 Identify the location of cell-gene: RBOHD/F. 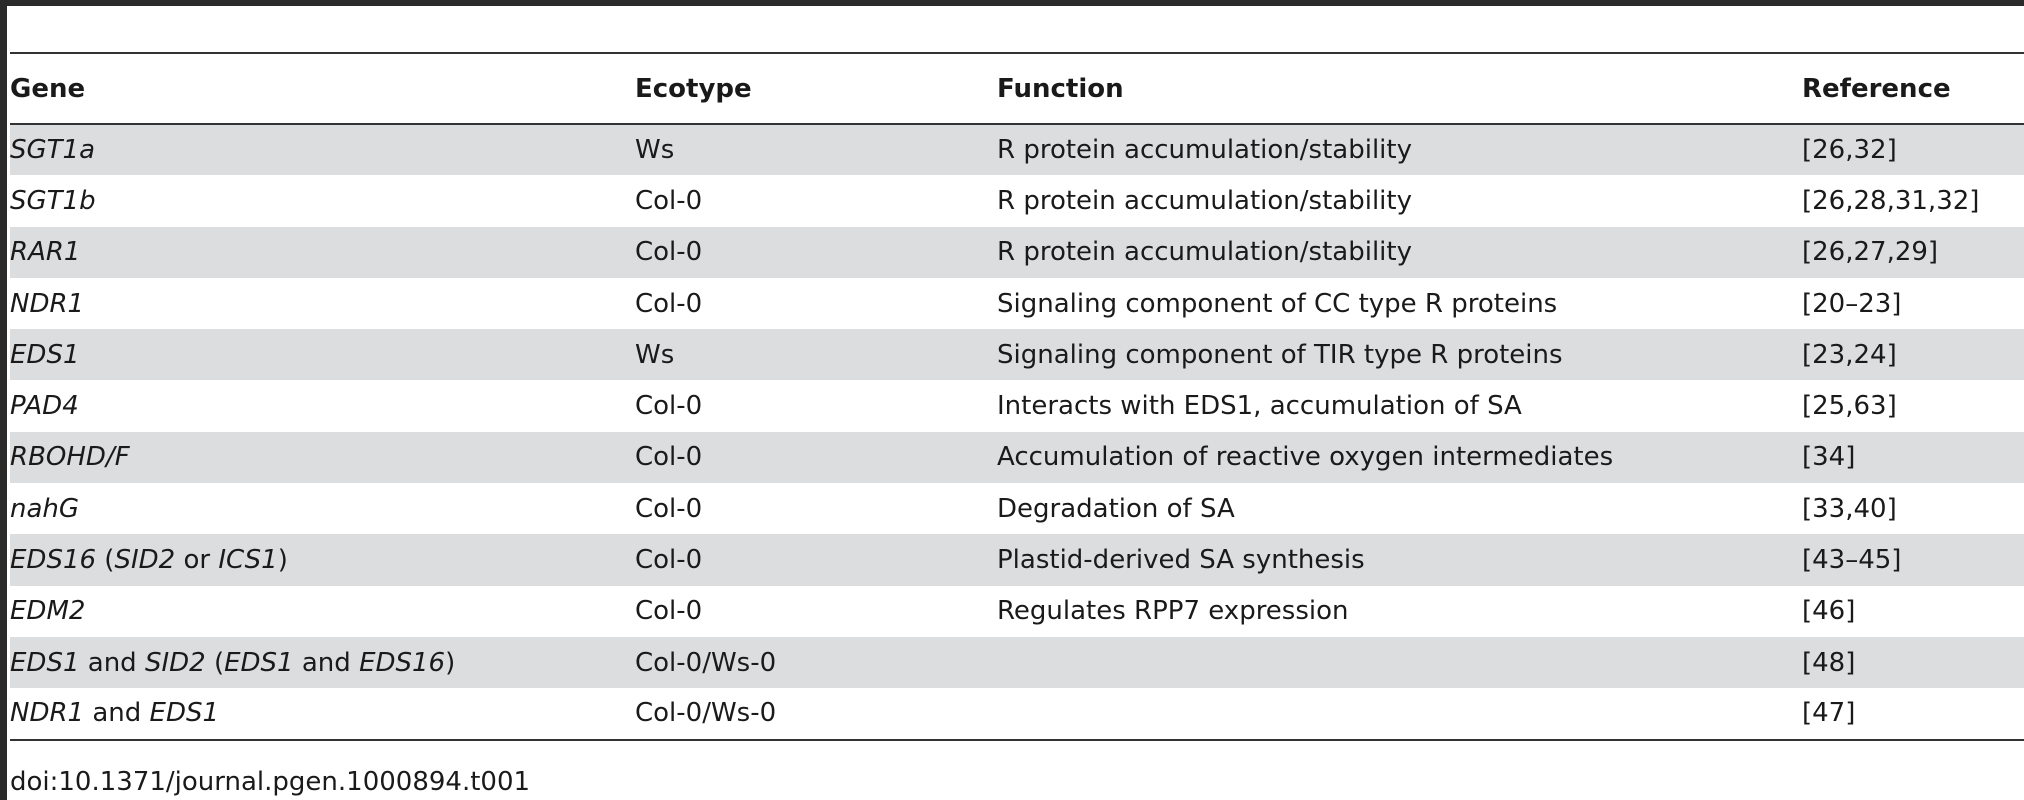
(322, 457).